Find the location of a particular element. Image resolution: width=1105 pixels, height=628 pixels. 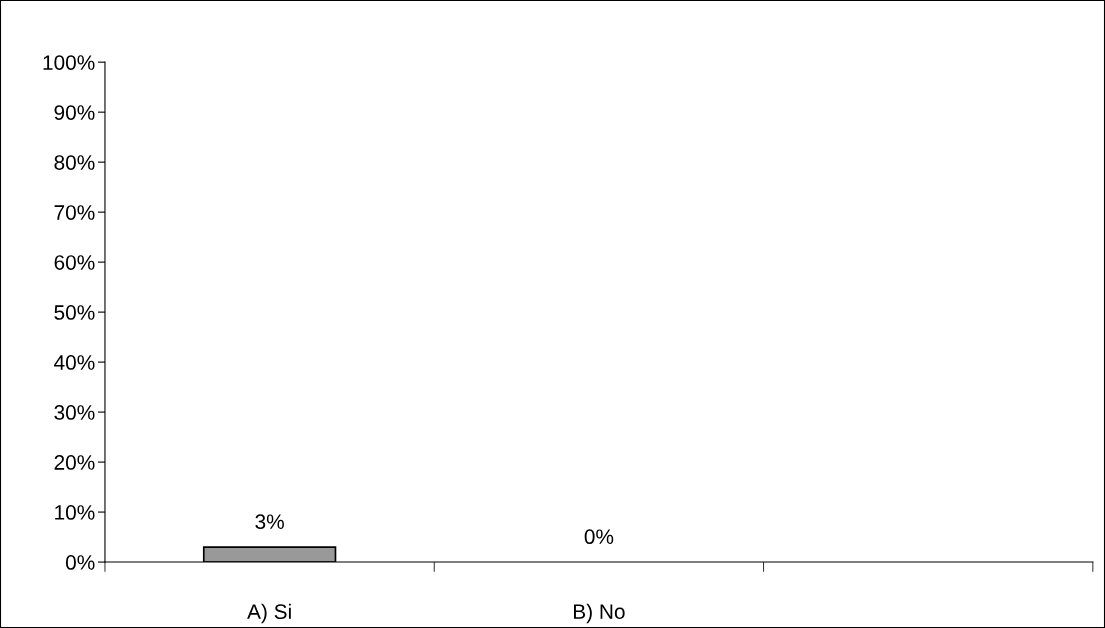

x-tick-label: A) Si is located at coordinates (269, 613).